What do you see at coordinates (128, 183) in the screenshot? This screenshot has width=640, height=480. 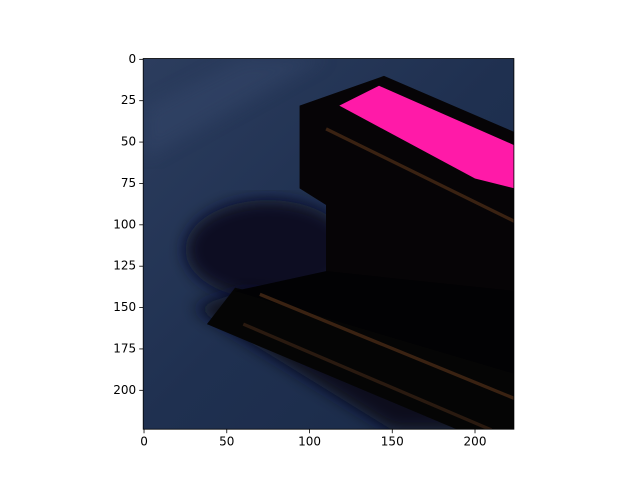 I see `y-tick-label: 75` at bounding box center [128, 183].